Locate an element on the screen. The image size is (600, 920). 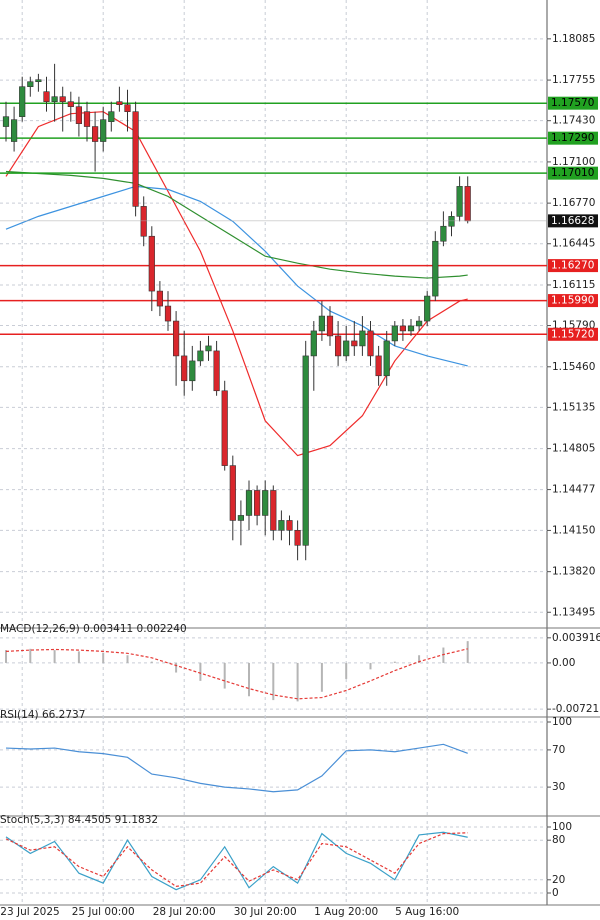
last-price-box is located at coordinates (573, 221).